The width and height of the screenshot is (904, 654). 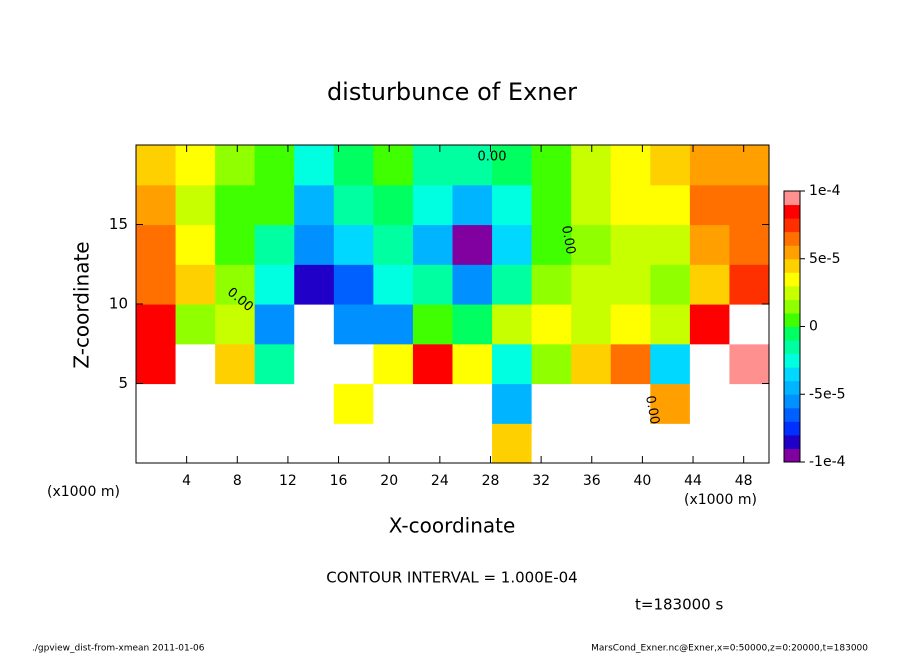 I want to click on x-tick-label: 48, so click(x=744, y=481).